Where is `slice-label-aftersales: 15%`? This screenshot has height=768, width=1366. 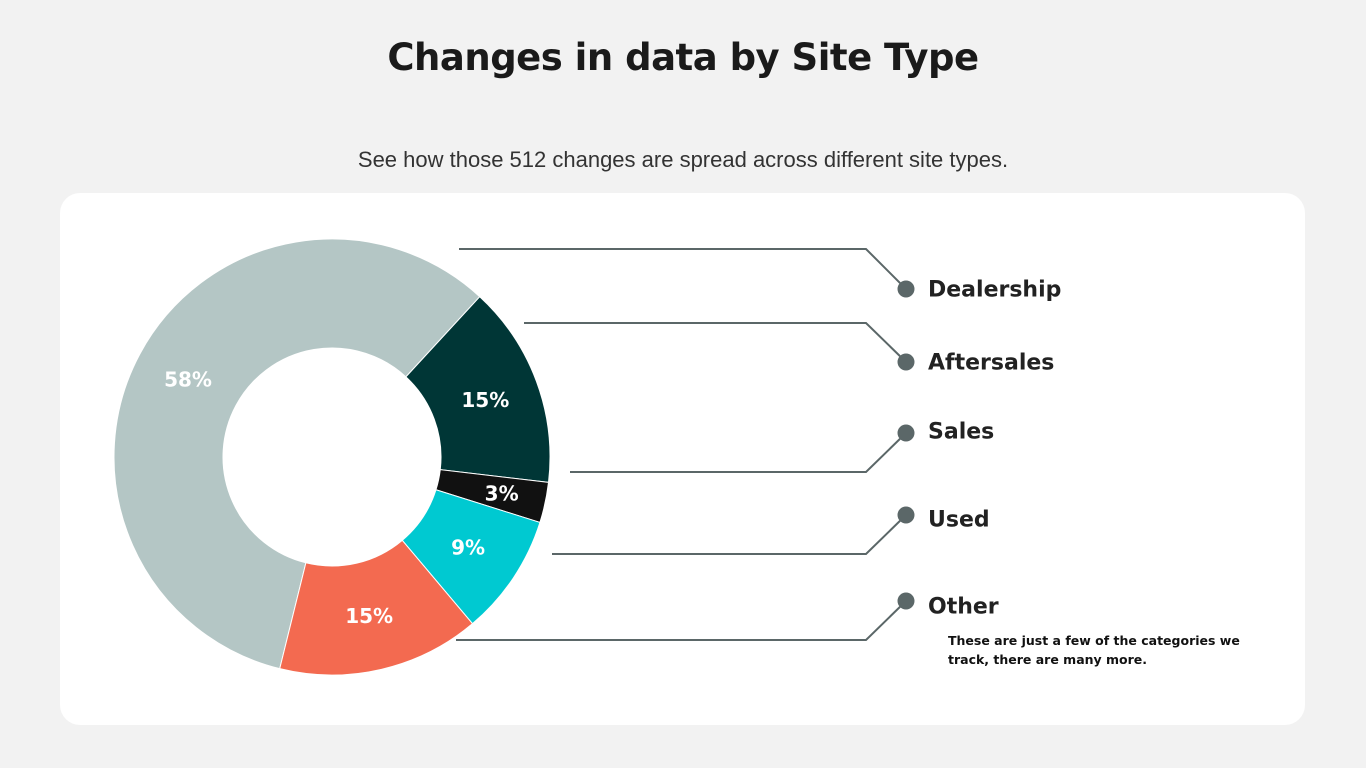
slice-label-aftersales: 15% is located at coordinates (485, 400).